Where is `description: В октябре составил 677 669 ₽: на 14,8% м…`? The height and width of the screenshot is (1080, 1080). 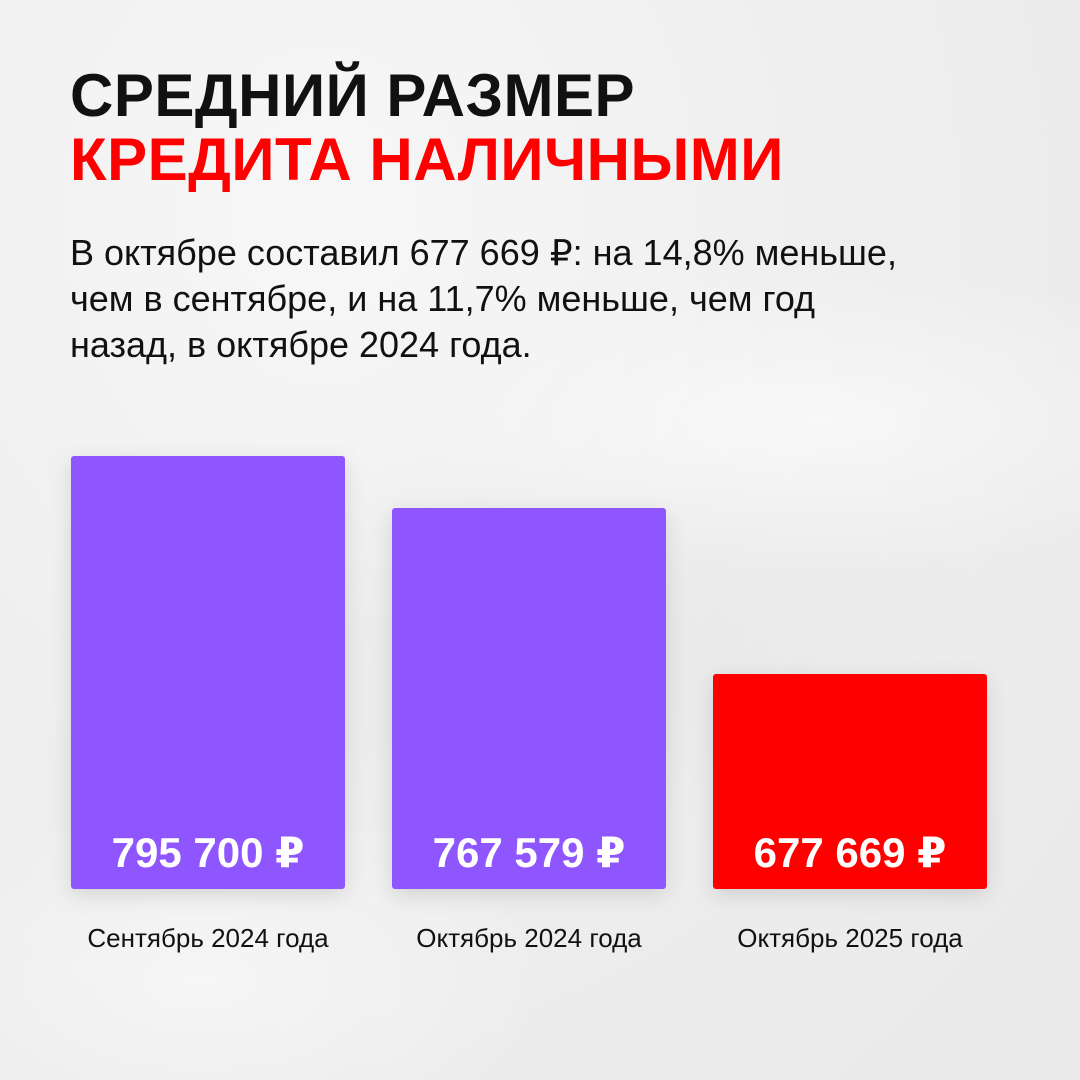
description: В октябре составил 677 669 ₽: на 14,8% м… is located at coordinates (545, 299).